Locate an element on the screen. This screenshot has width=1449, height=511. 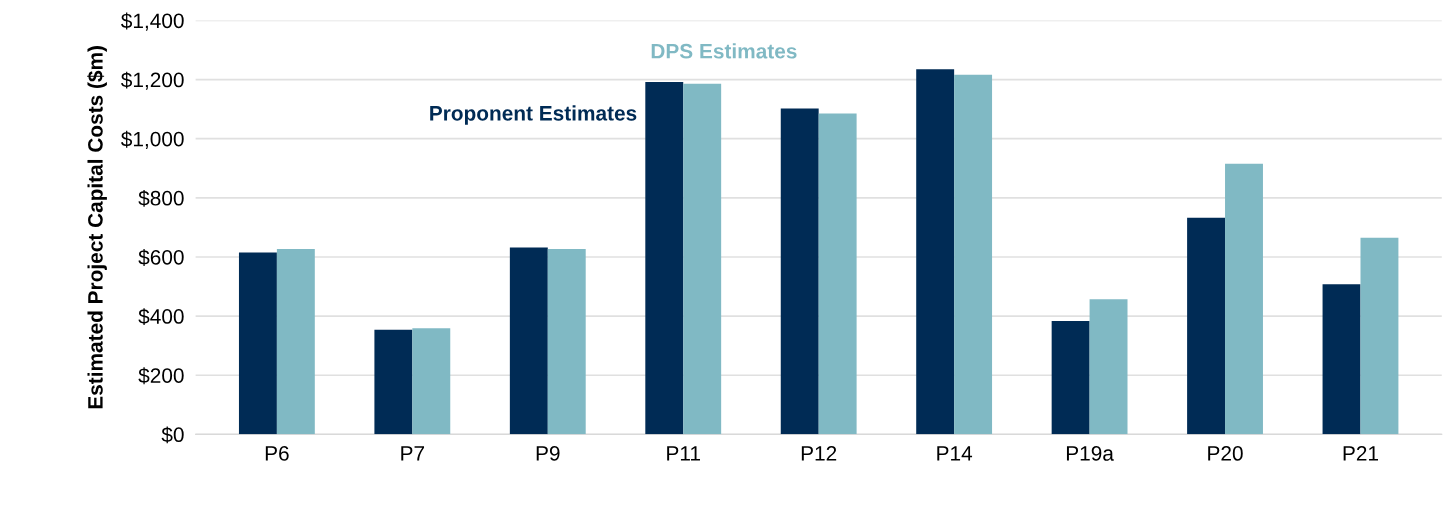
series-label: Proponent Estimates is located at coordinates (533, 115).